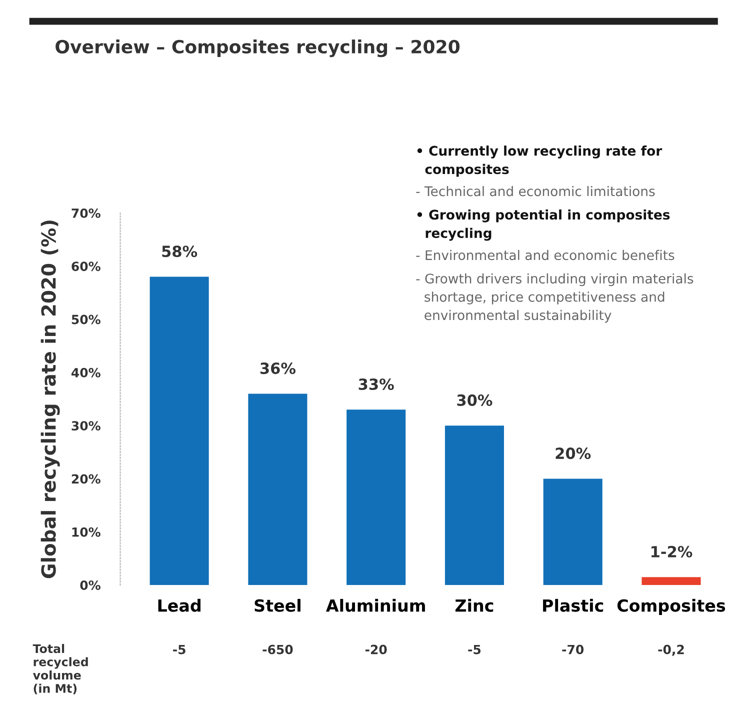  Describe the element at coordinates (474, 400) in the screenshot. I see `data-label: 30%` at that location.